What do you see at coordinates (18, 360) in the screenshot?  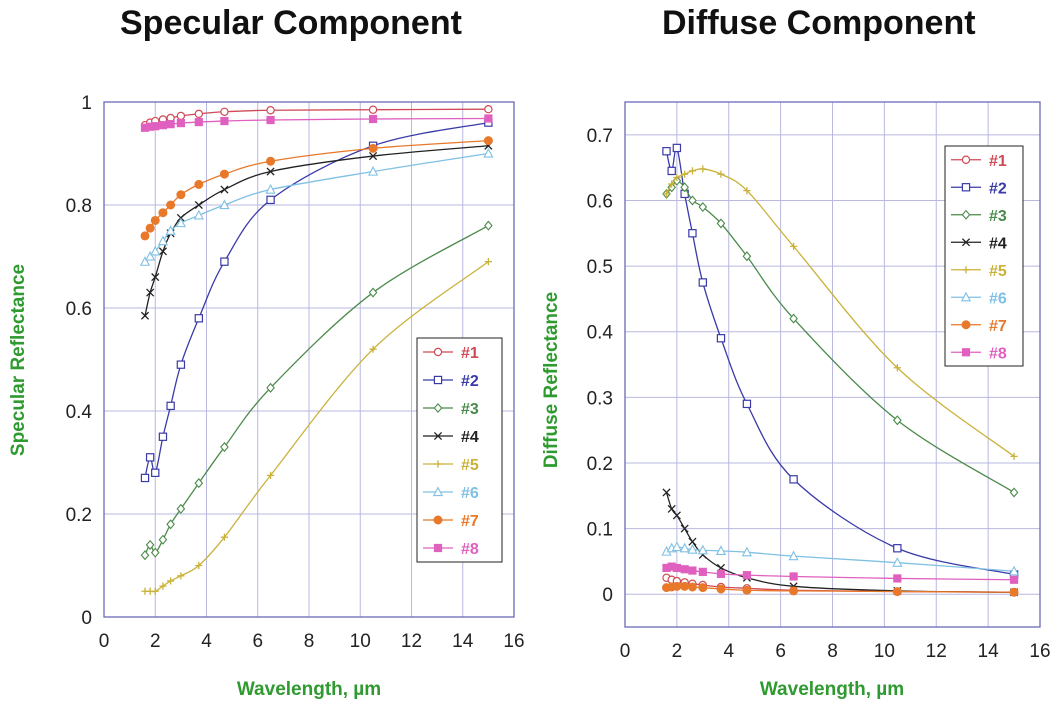 I see `specular-y-axis-label: Specular Reflectance` at bounding box center [18, 360].